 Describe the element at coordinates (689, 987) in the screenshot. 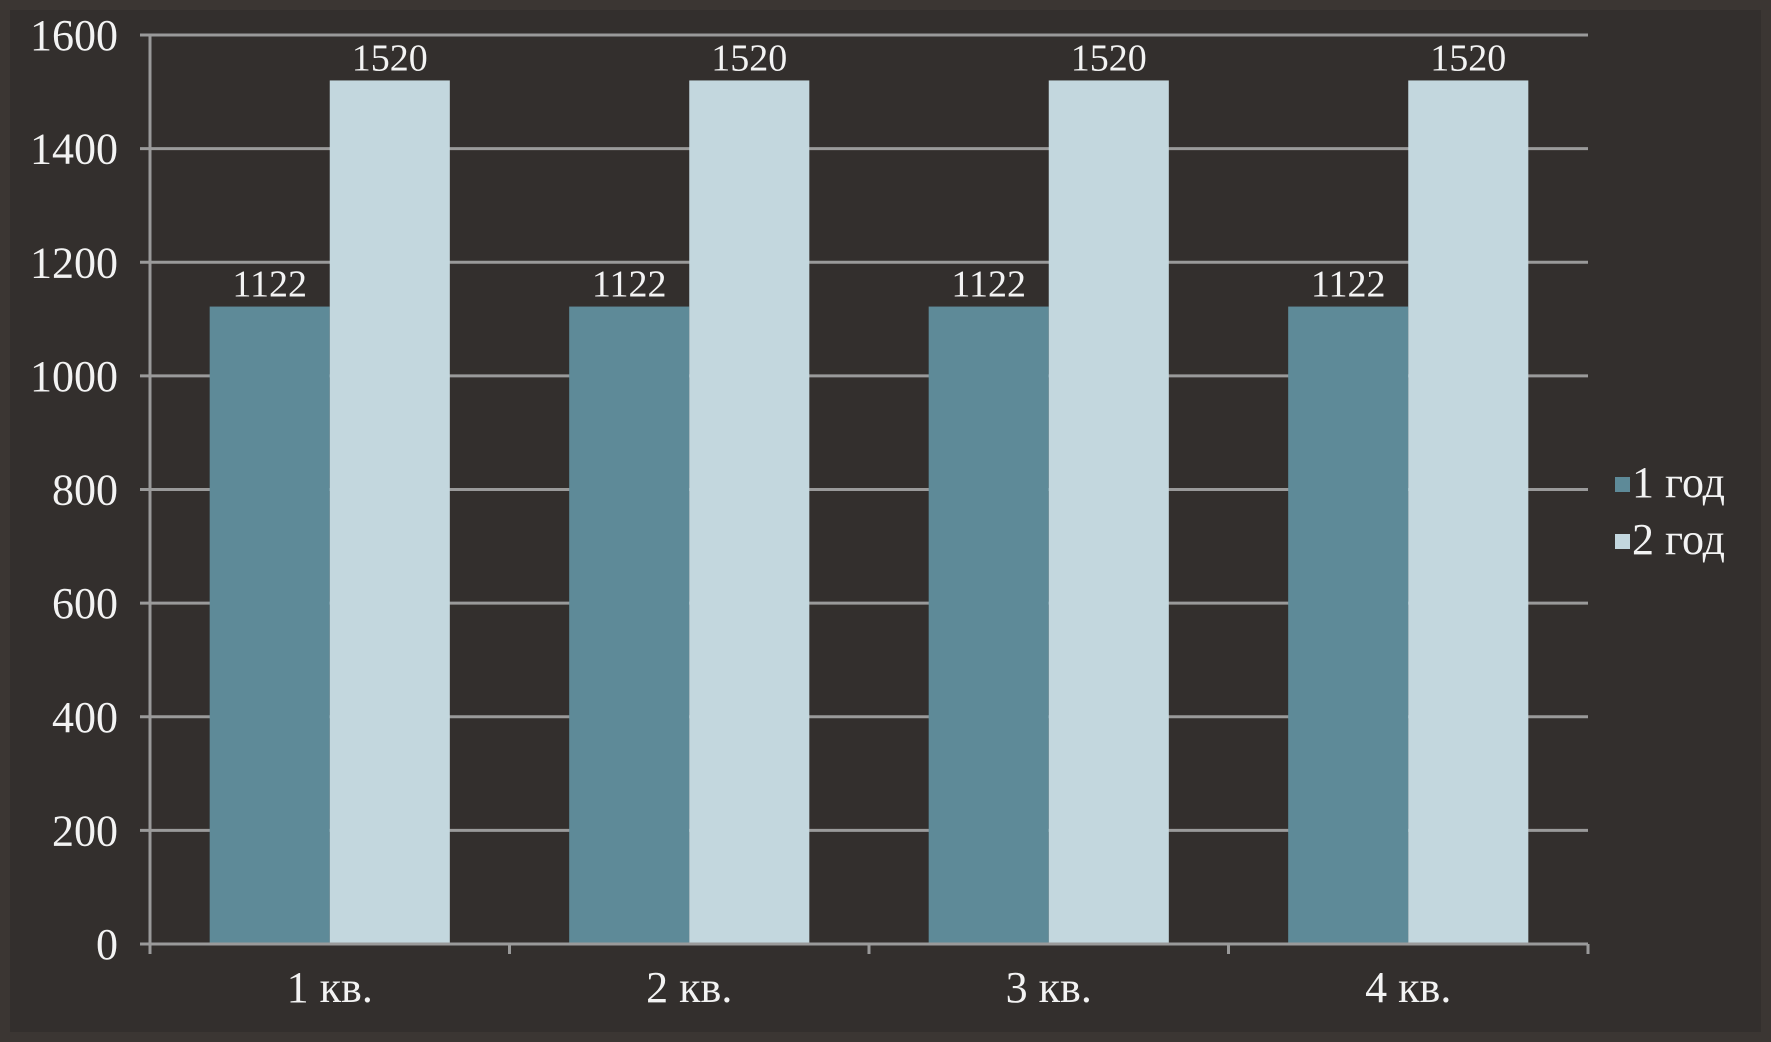

I see `x-tick-label: 2 кв.` at that location.